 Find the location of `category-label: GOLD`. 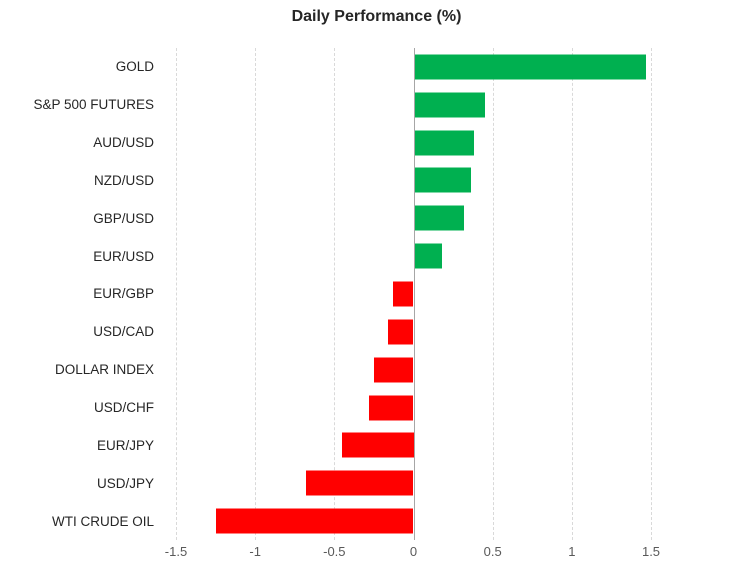

category-label: GOLD is located at coordinates (134, 67).